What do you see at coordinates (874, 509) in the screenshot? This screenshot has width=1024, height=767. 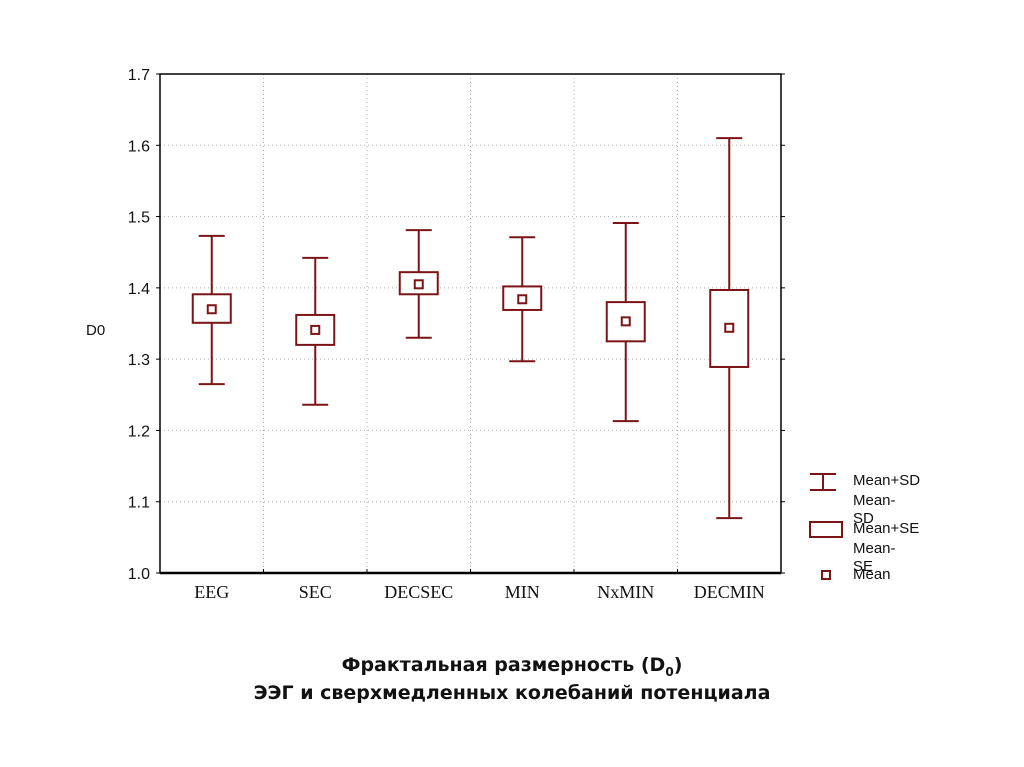 I see `legend-label-sd-minus: Mean-SD` at bounding box center [874, 509].